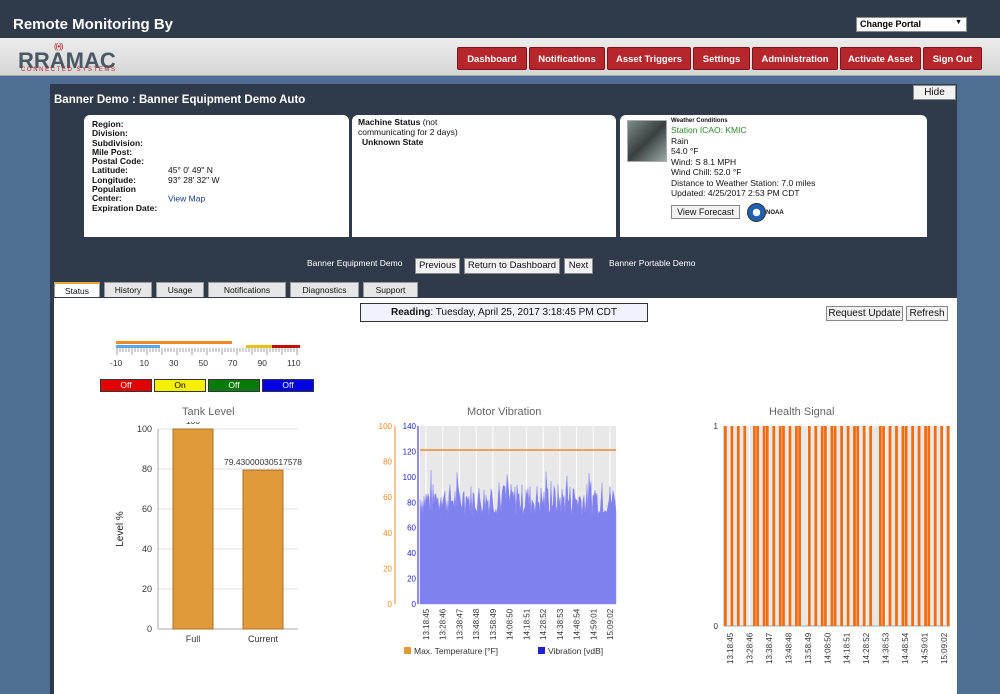  Describe the element at coordinates (426, 624) in the screenshot. I see `x-tick-label: 13:18:45` at that location.